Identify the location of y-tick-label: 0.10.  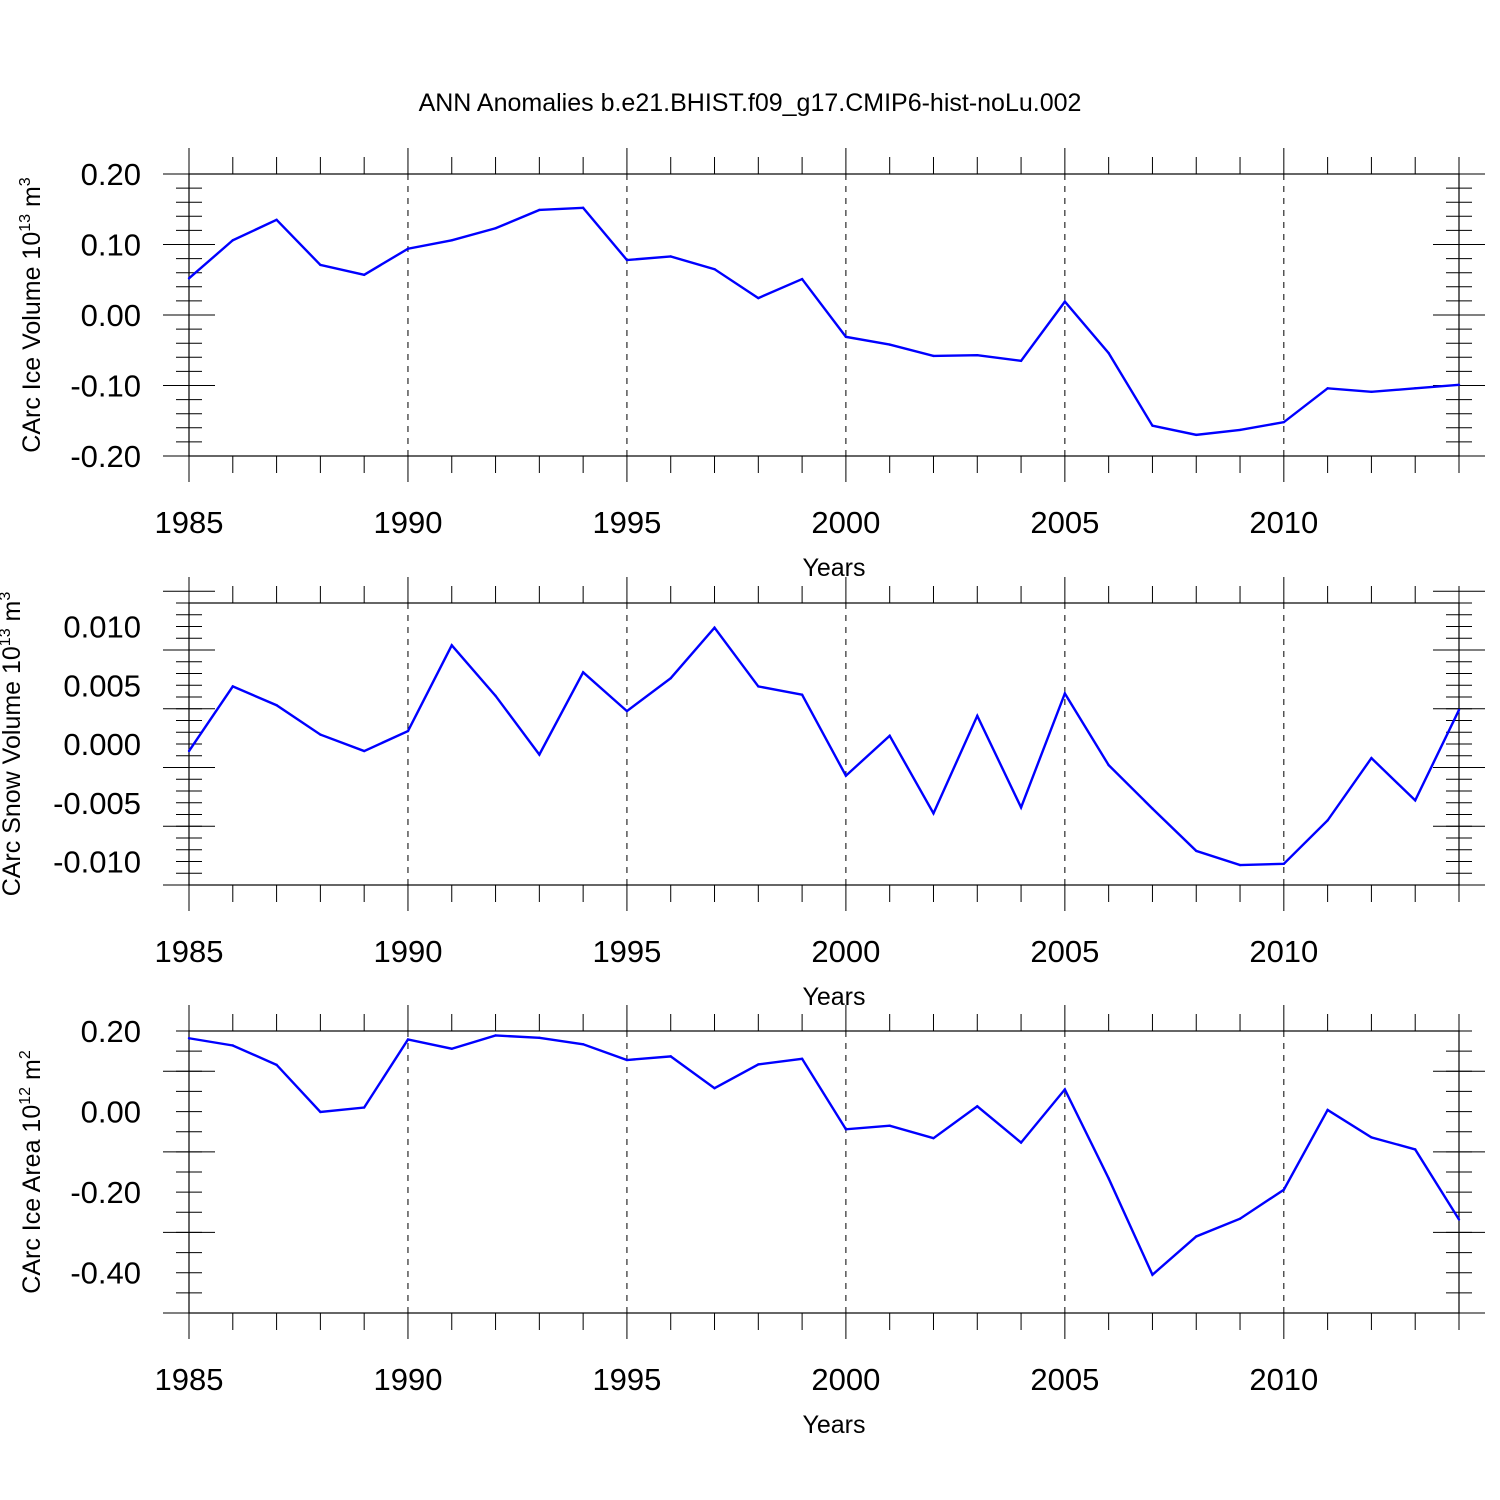
(111, 245).